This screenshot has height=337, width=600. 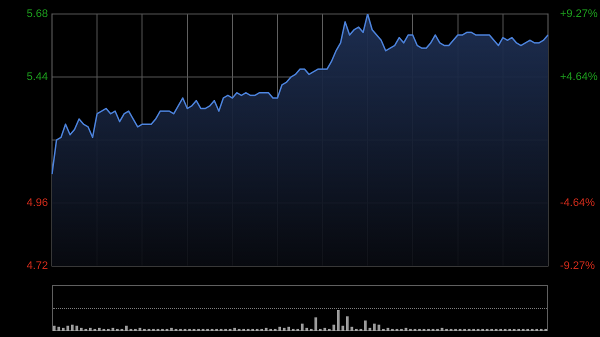 What do you see at coordinates (37, 77) in the screenshot?
I see `y-tick-label: 5.44` at bounding box center [37, 77].